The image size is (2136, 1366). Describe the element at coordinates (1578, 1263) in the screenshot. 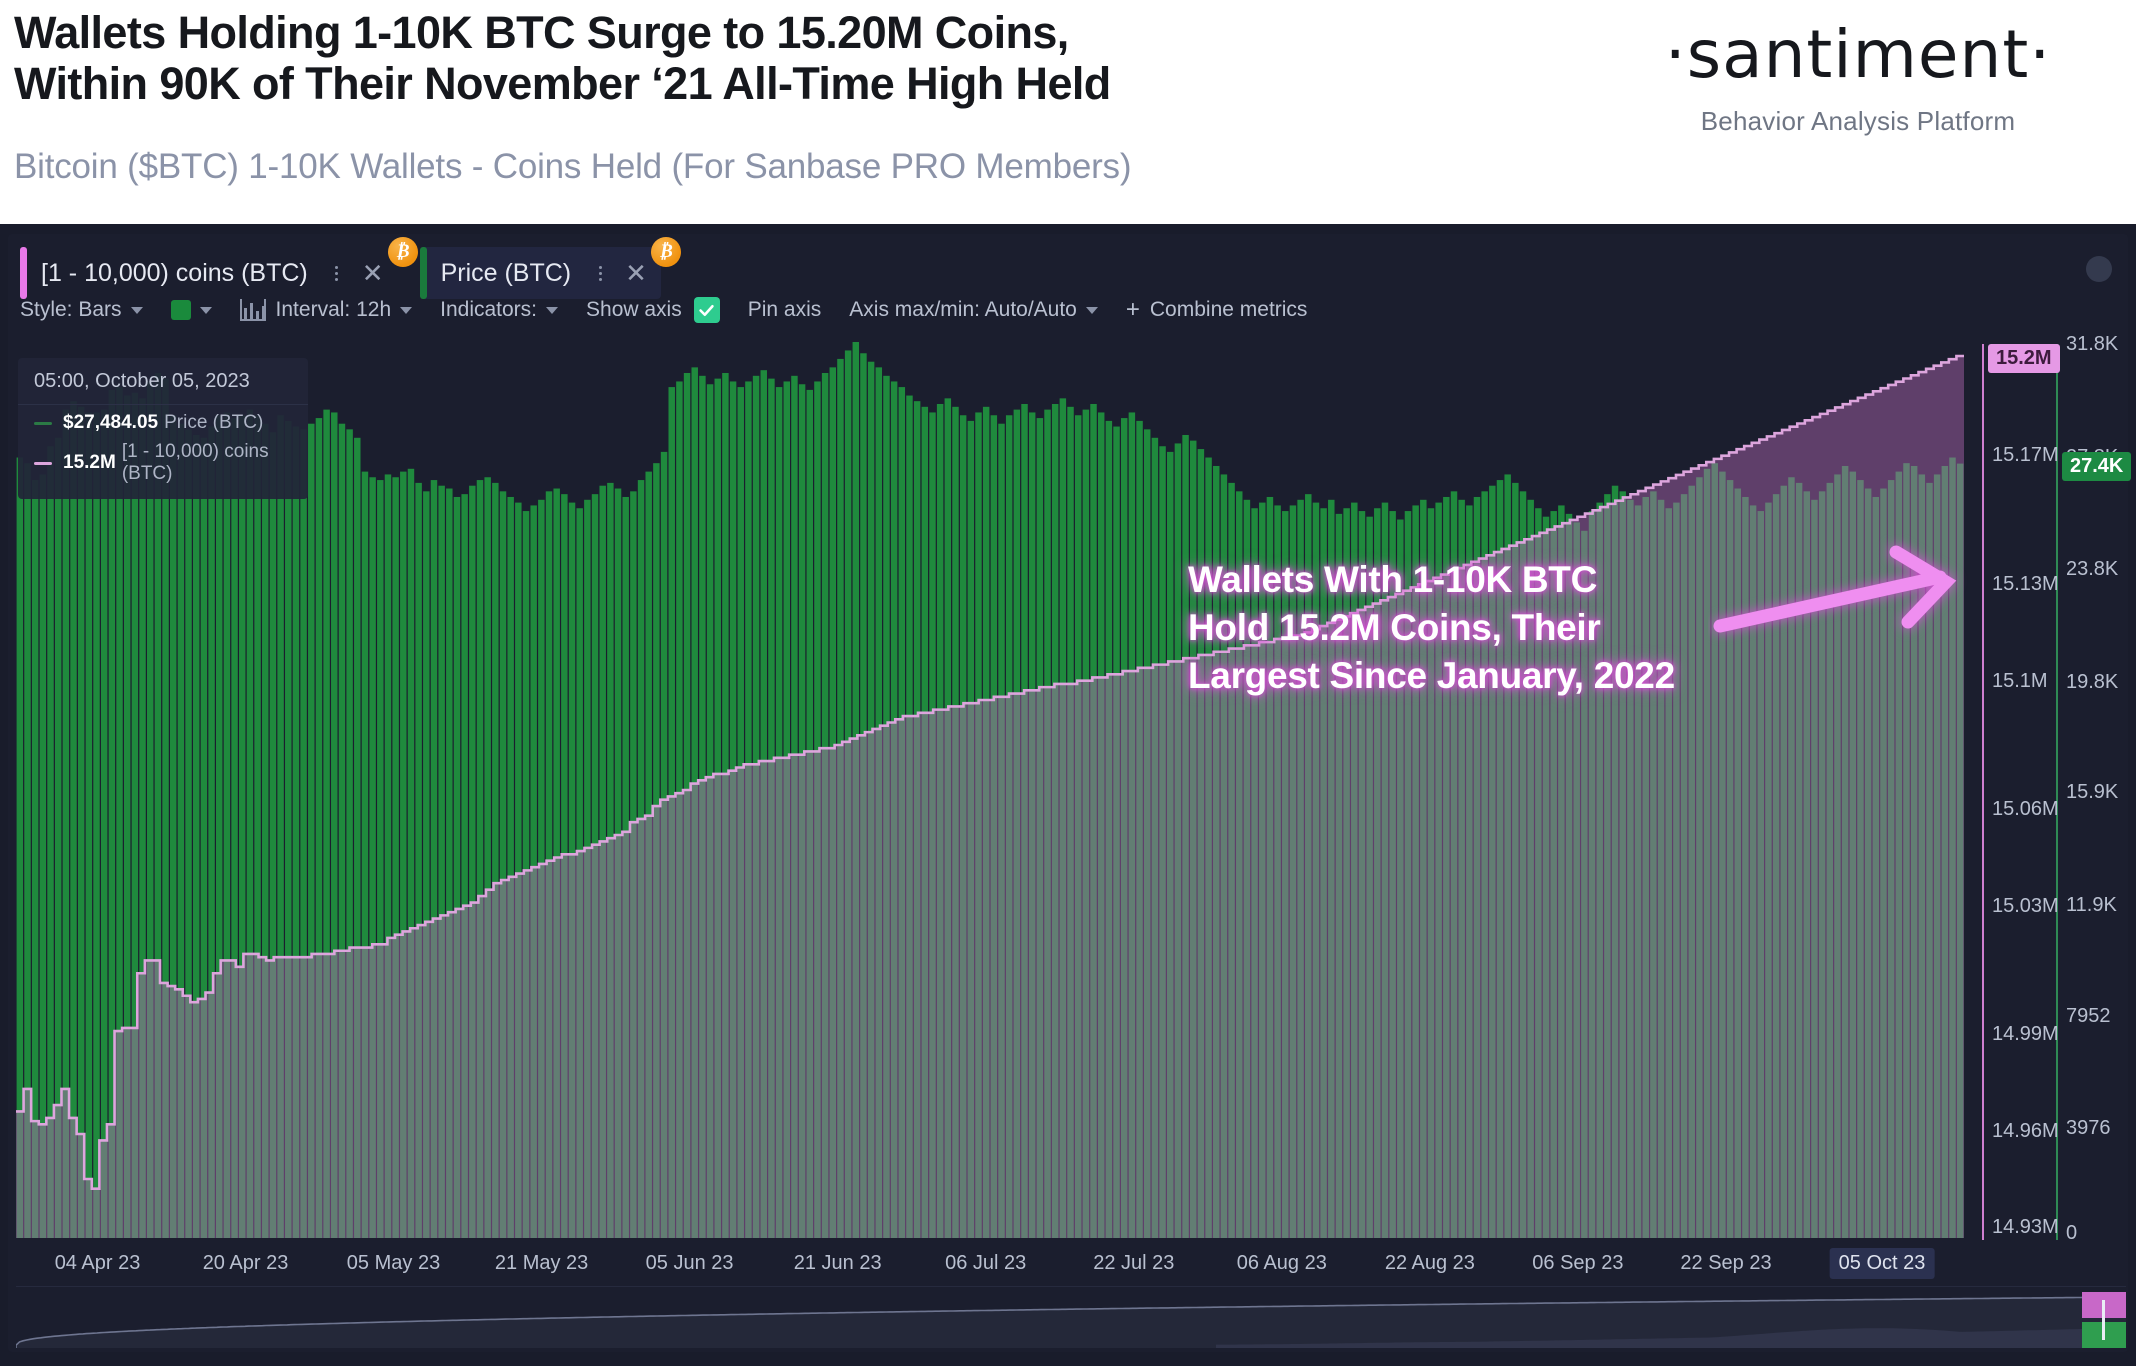

I see `x-axis-tick: 06 Sep 23` at that location.